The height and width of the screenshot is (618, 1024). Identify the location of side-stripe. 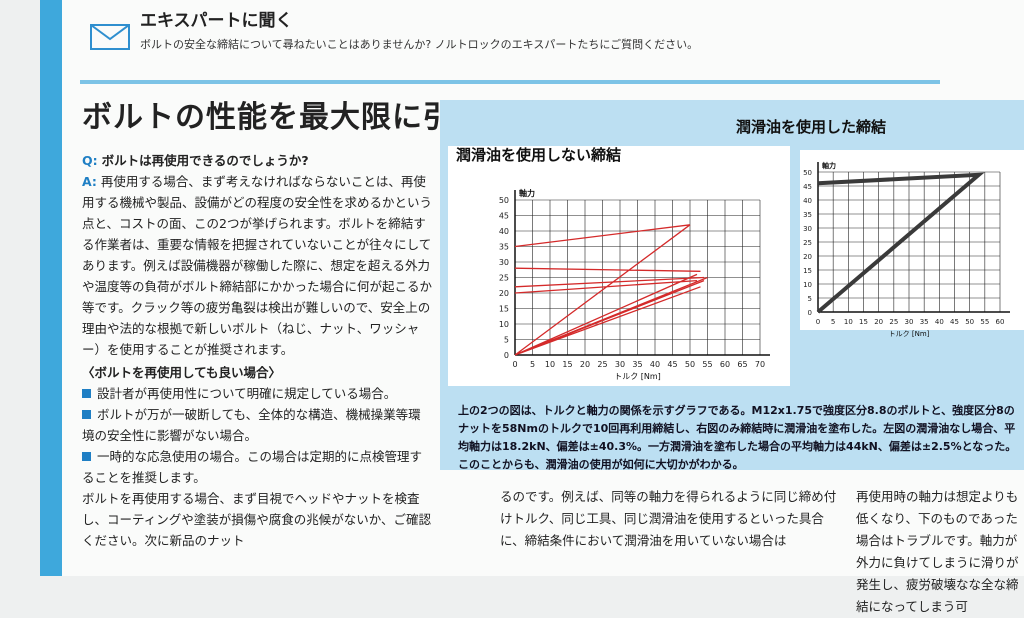
(51, 288).